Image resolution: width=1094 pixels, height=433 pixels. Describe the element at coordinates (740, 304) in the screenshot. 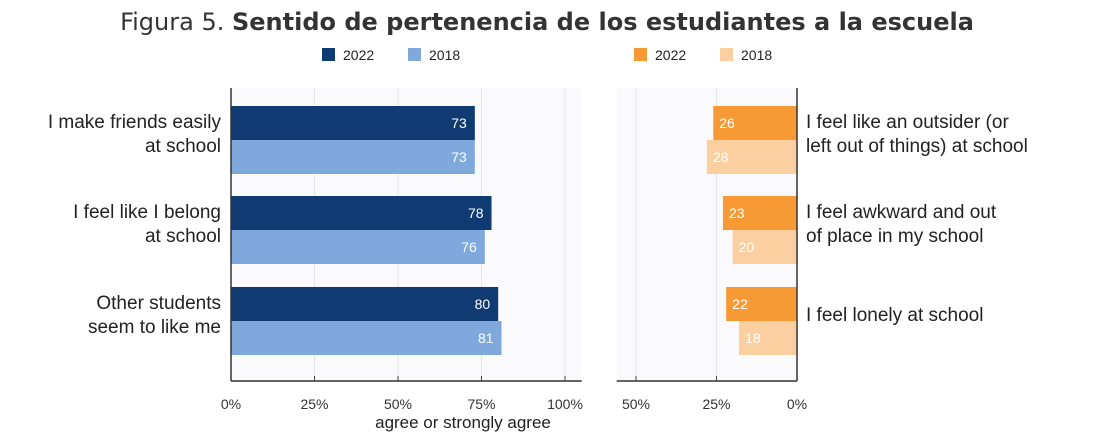

I see `data-label: 22` at that location.